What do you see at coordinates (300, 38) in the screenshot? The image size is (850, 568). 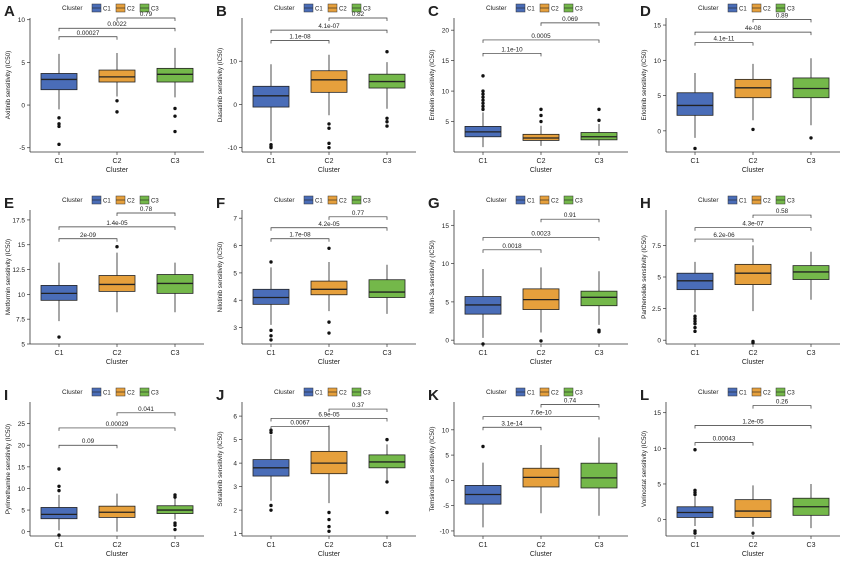 I see `comparison-c1-c2: 1.1e-08` at bounding box center [300, 38].